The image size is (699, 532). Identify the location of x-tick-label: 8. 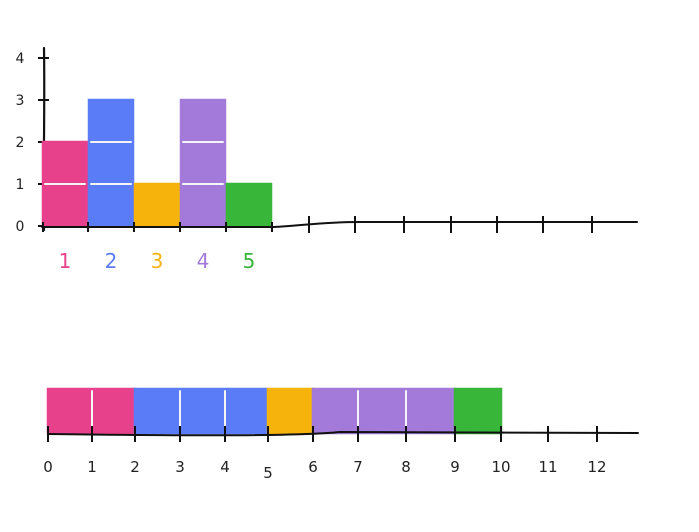
(406, 467).